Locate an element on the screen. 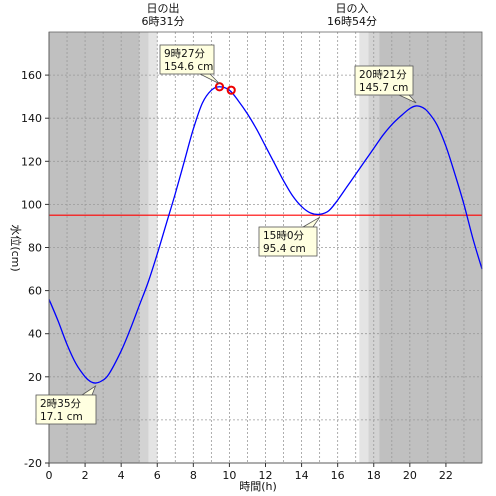  y-tick-label: 60 is located at coordinates (35, 291).